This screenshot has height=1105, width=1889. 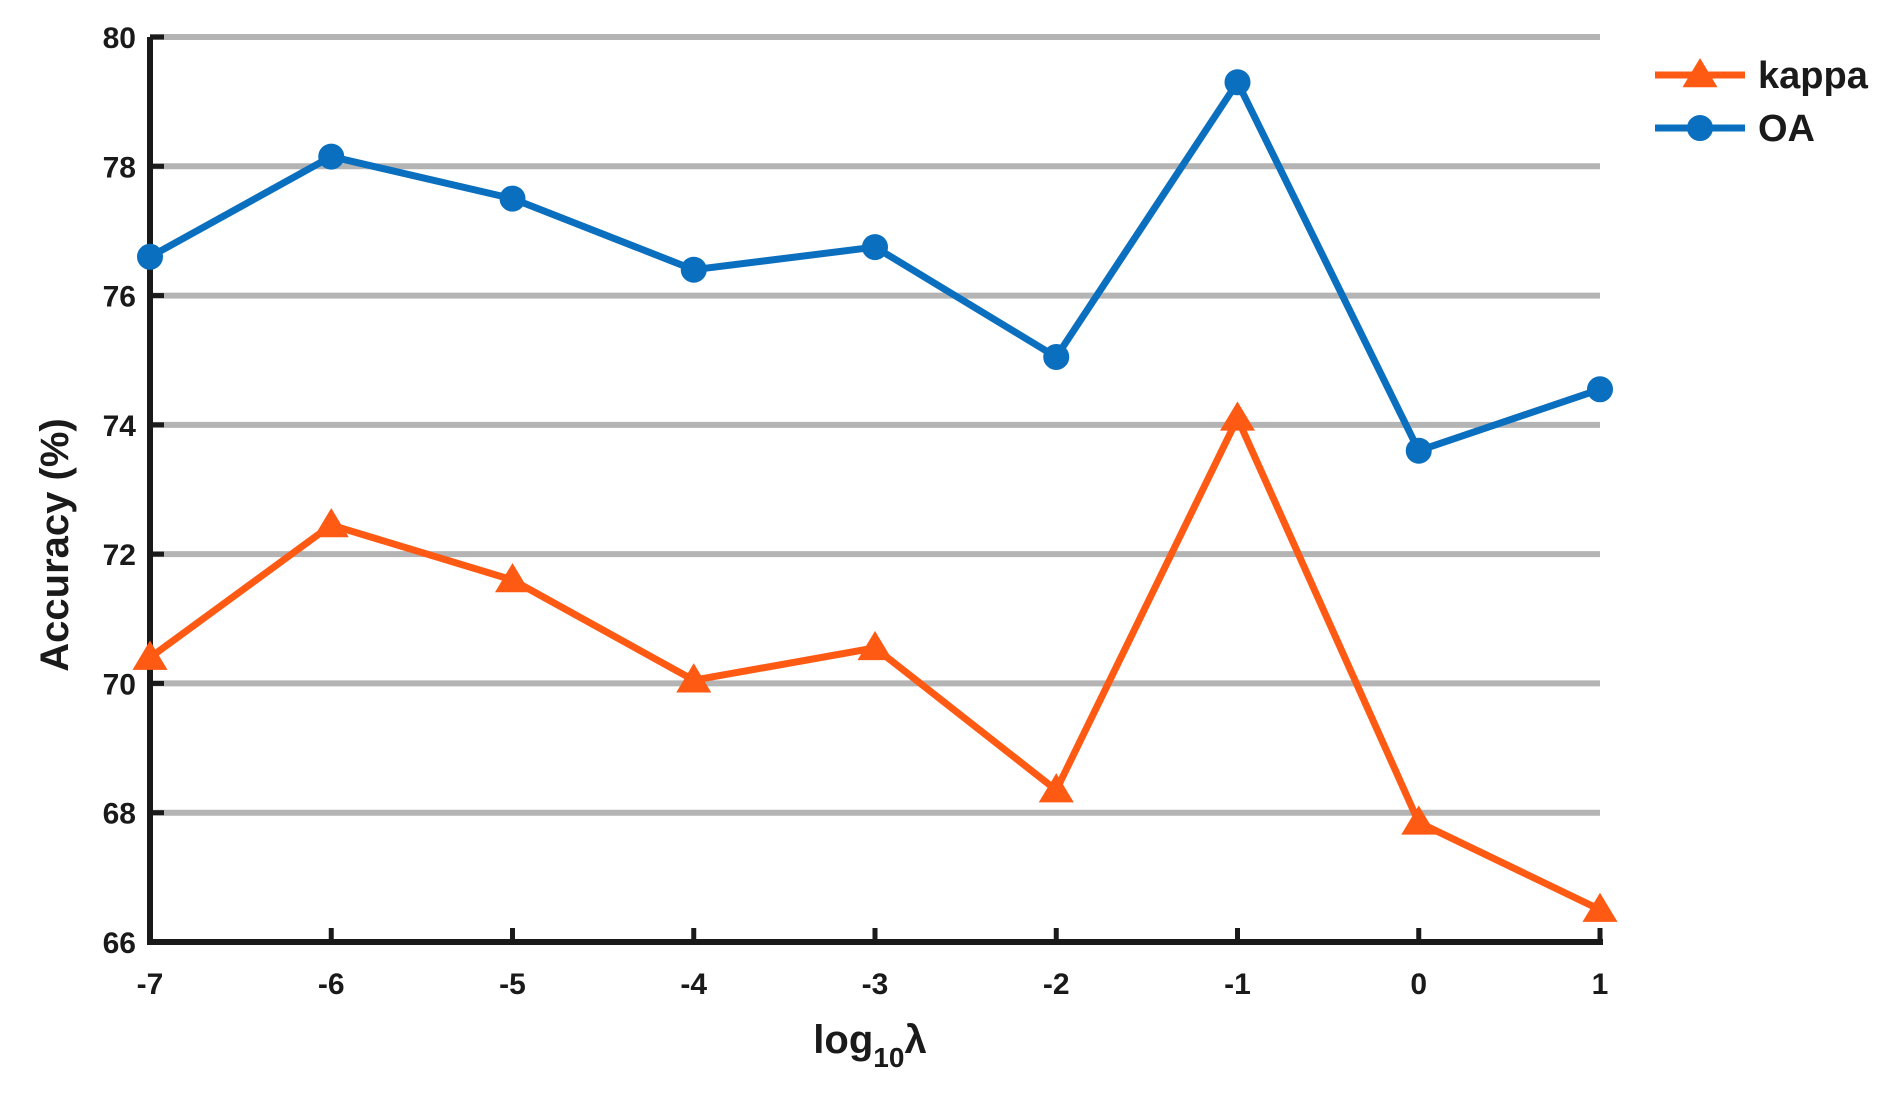 What do you see at coordinates (119, 814) in the screenshot?
I see `y-tick-label: 68` at bounding box center [119, 814].